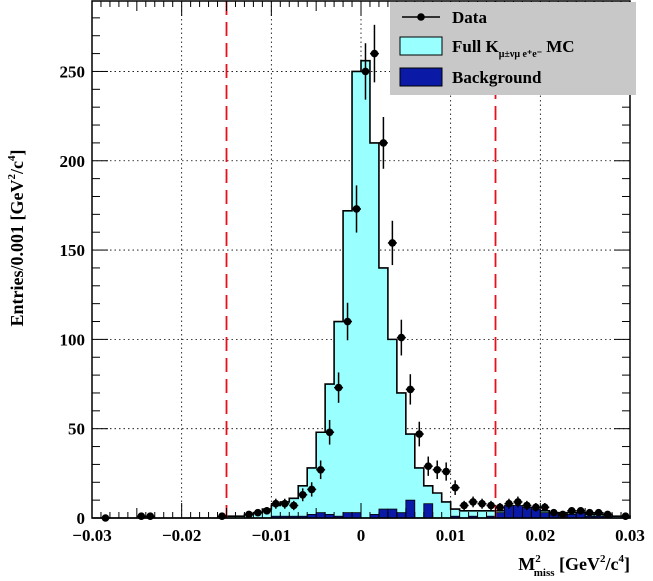 This screenshot has height=581, width=653. What do you see at coordinates (421, 77) in the screenshot?
I see `legend-bg-swatch` at bounding box center [421, 77].